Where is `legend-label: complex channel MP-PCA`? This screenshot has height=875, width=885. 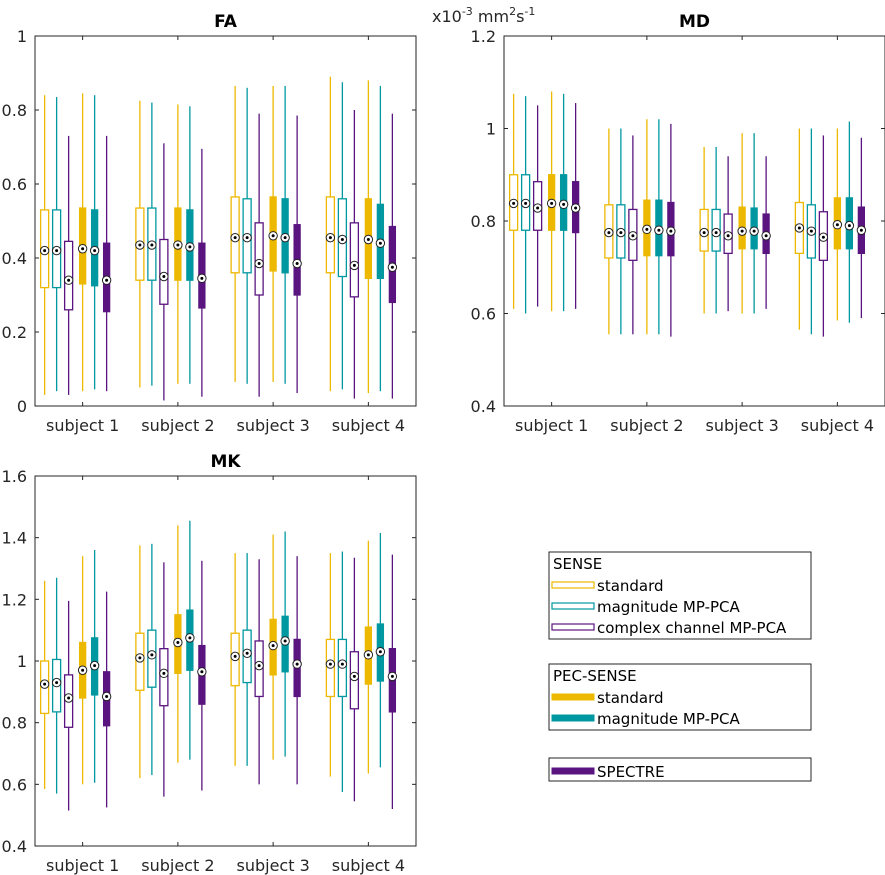
legend-label: complex channel MP-PCA is located at coordinates (692, 628).